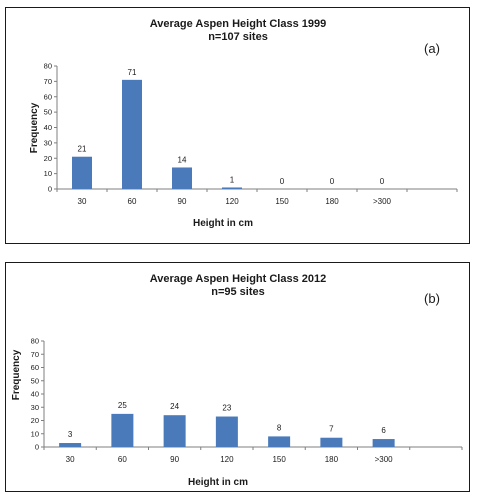 The image size is (477, 499). I want to click on chart-a-ytick-label: 60, so click(48, 96).